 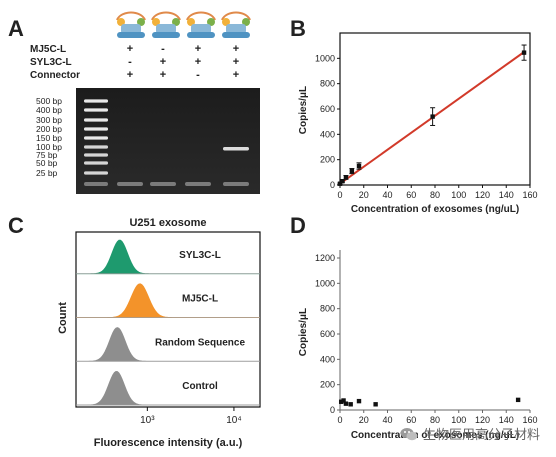 I want to click on ladder-label: 50 bp, so click(x=47, y=163).